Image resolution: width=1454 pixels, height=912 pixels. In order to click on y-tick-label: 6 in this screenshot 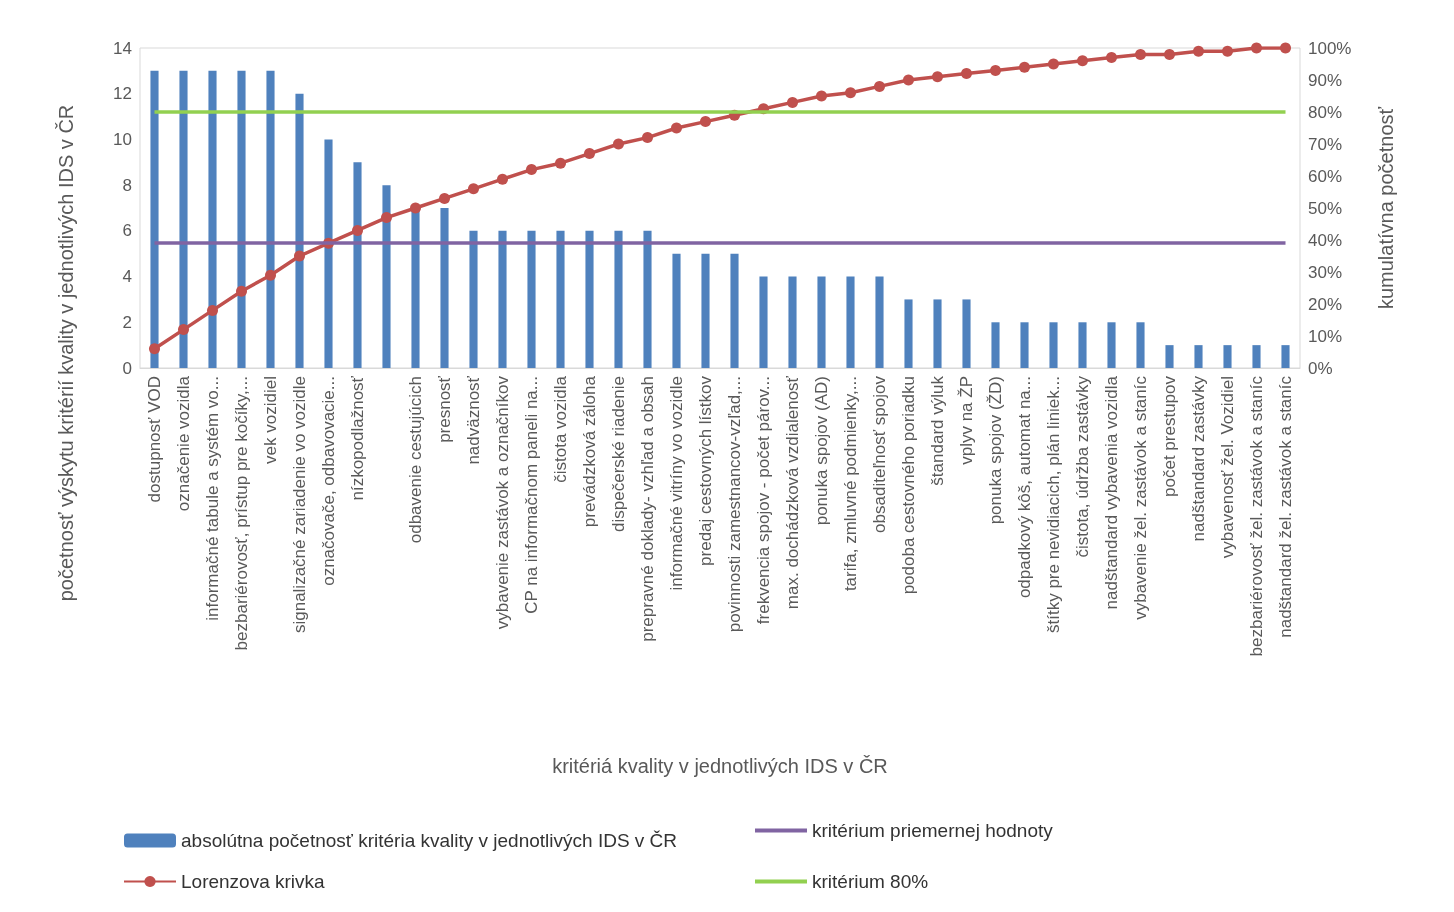, I will do `click(127, 231)`.